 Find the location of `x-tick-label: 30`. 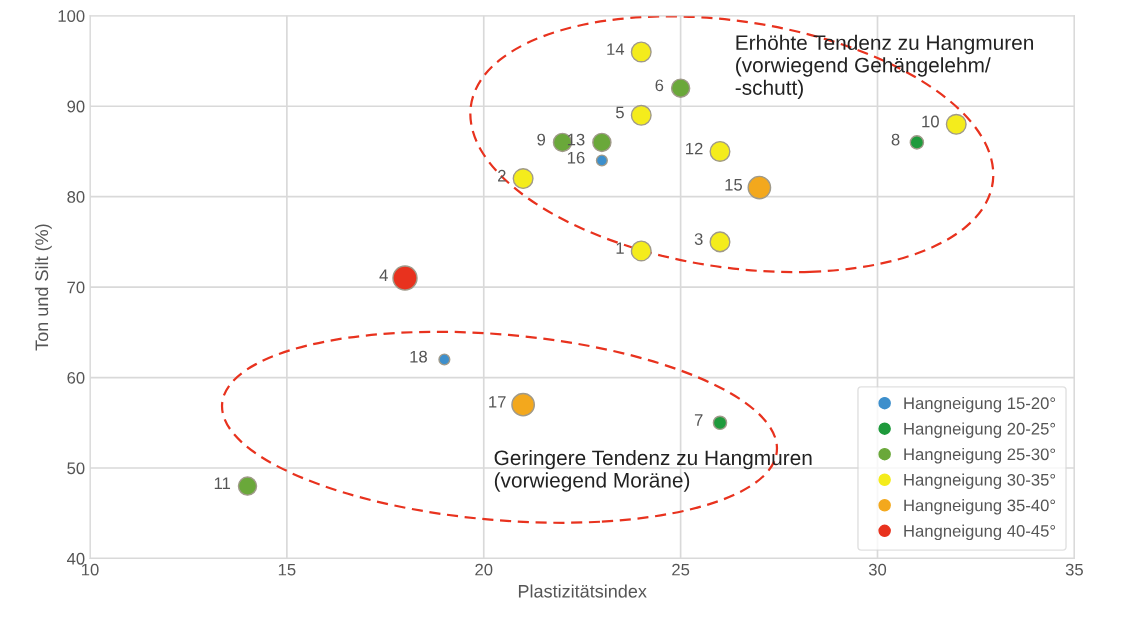

x-tick-label: 30 is located at coordinates (877, 569).